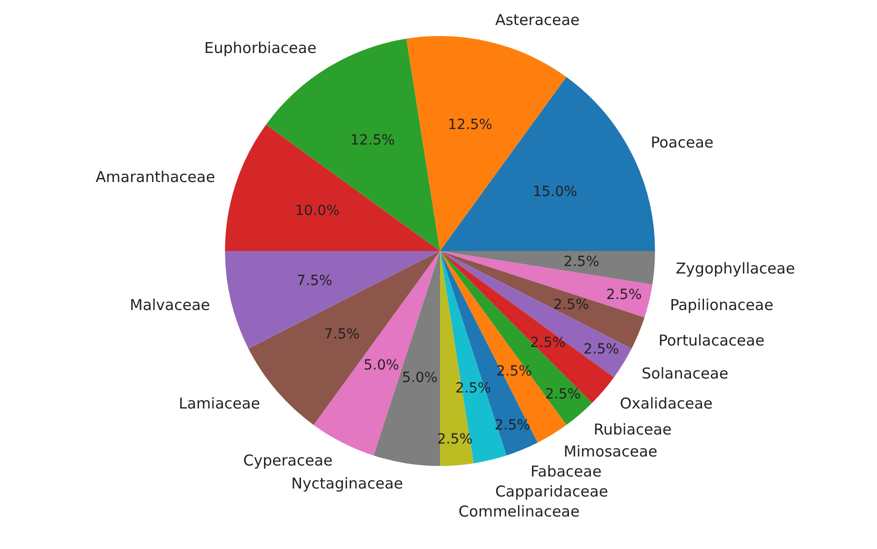 The image size is (877, 549). I want to click on slice-label: Lamiaceae, so click(219, 403).